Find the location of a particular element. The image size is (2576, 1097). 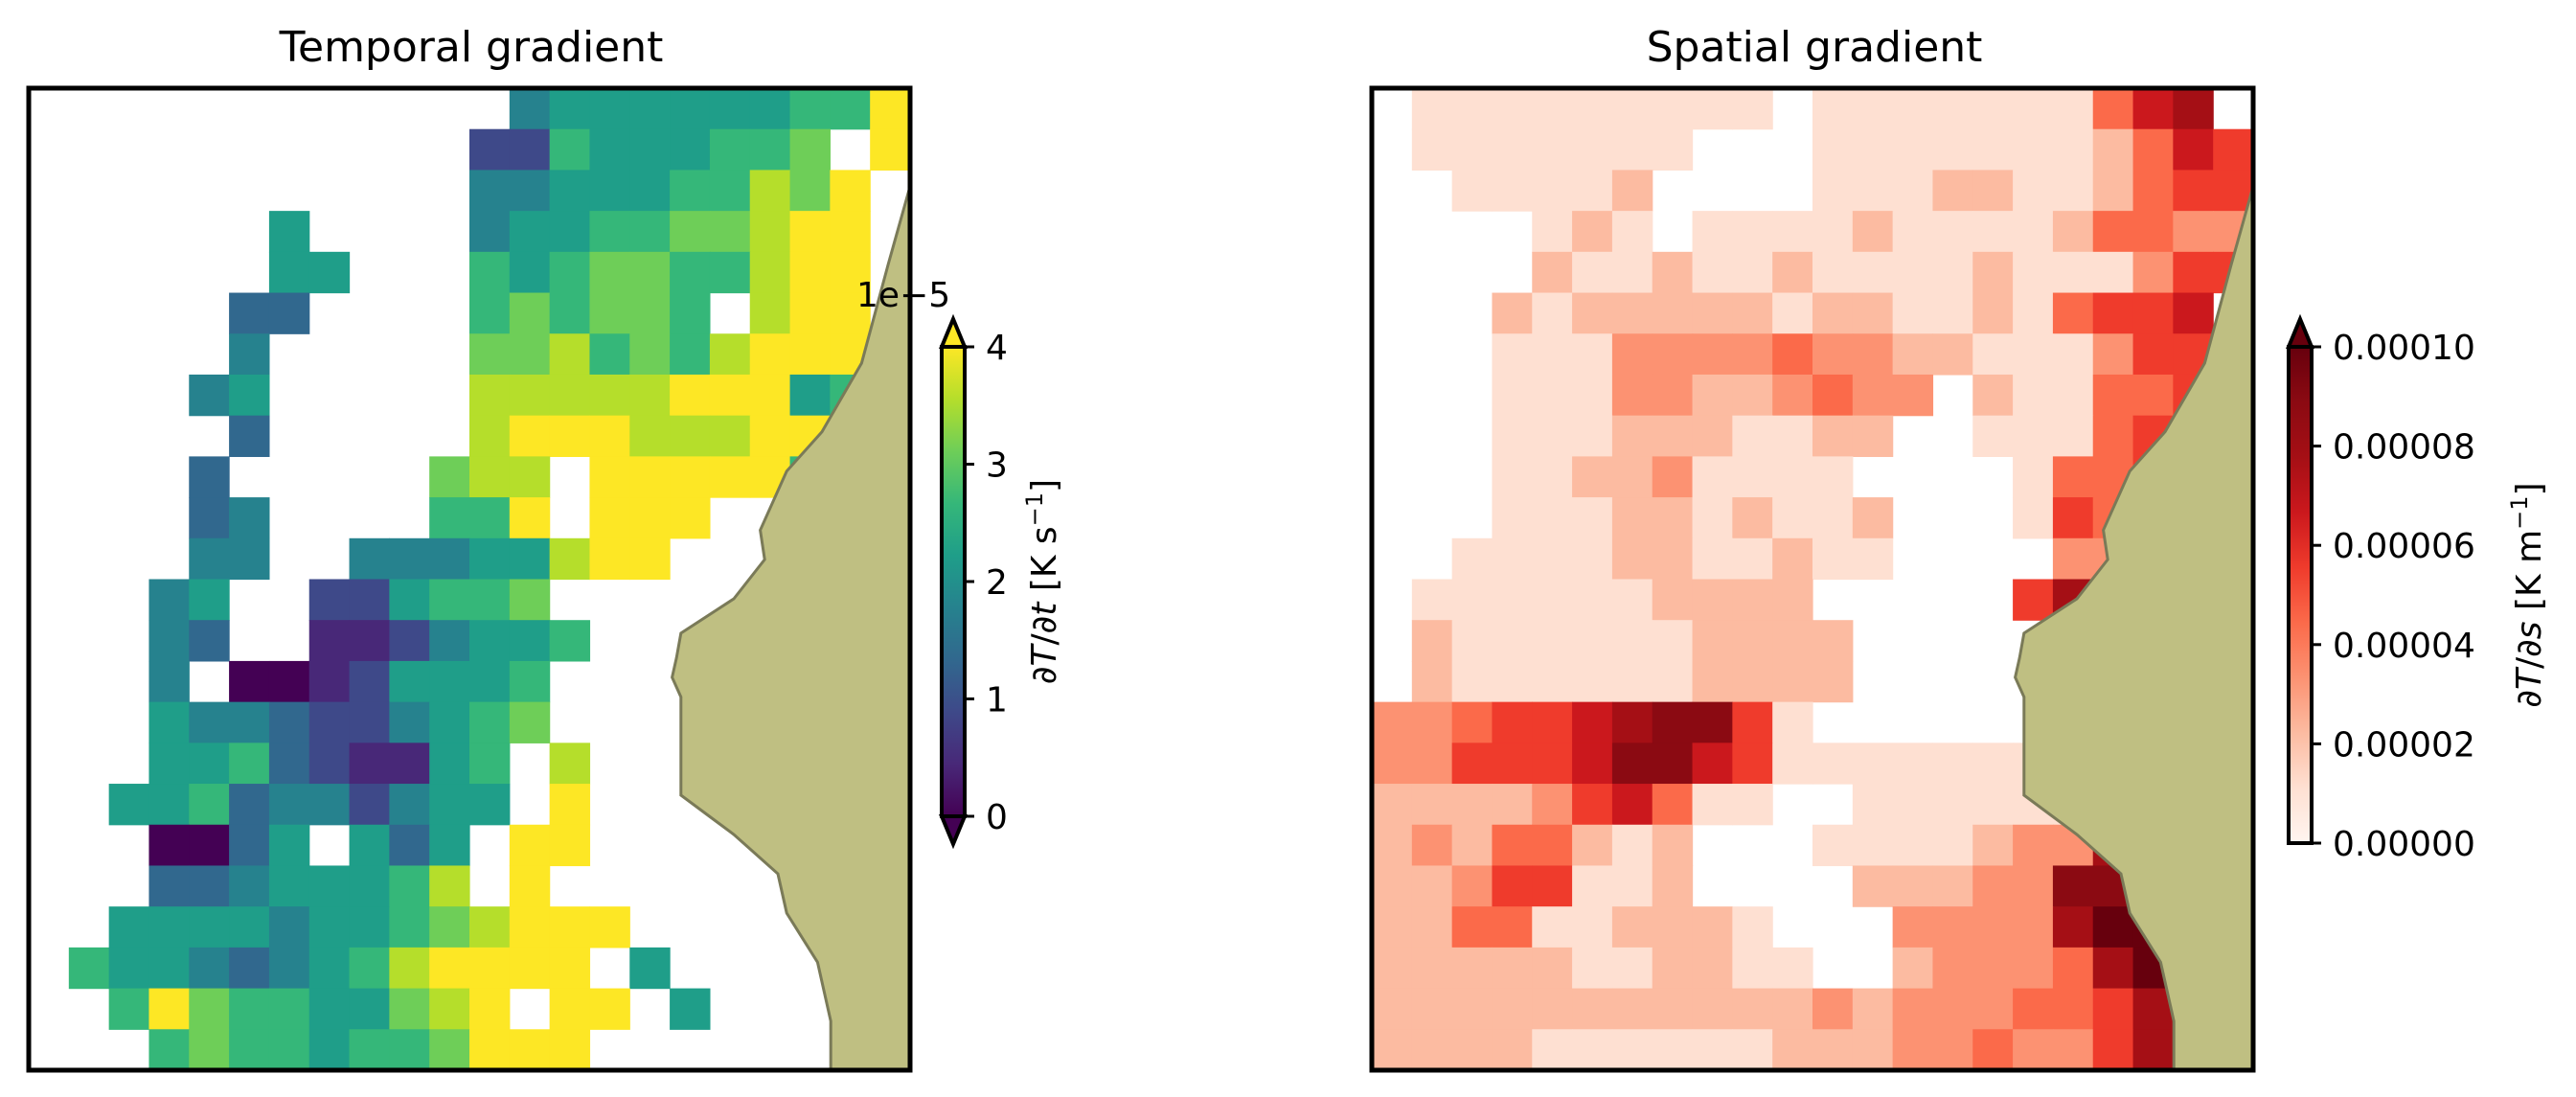

spatial-colorbar-label: ∂T/∂s [K m−1] is located at coordinates (2527, 594).